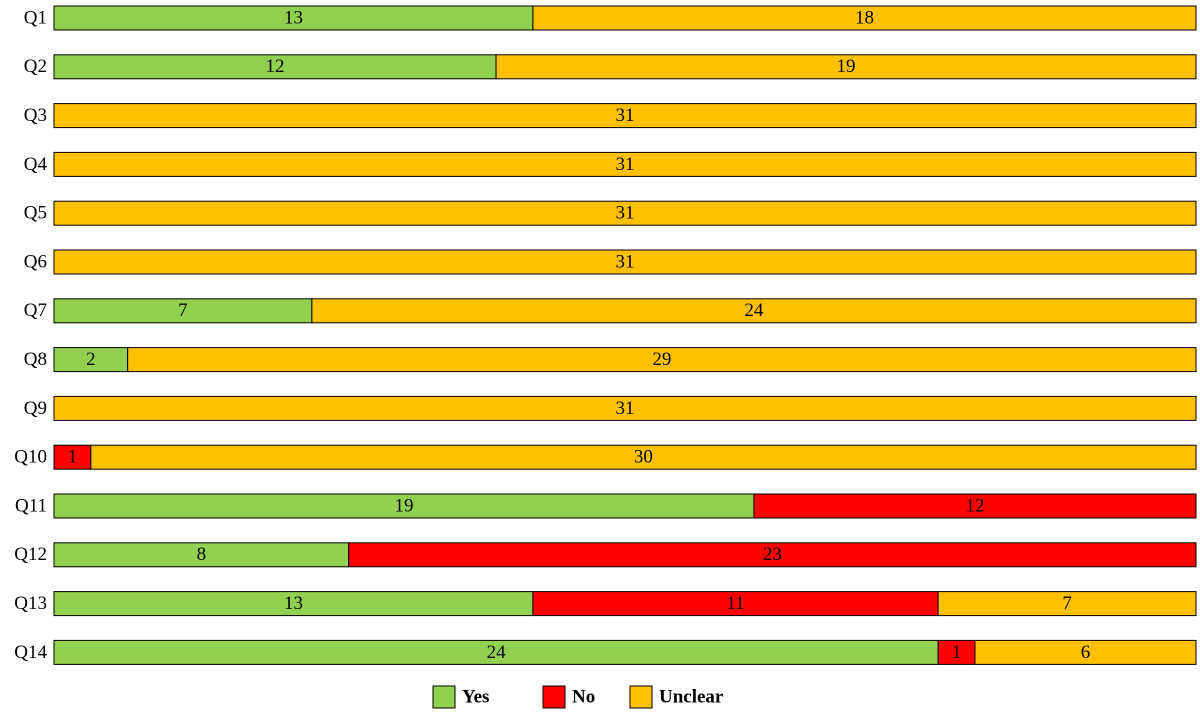  What do you see at coordinates (444, 697) in the screenshot?
I see `legend-swatch-yes` at bounding box center [444, 697].